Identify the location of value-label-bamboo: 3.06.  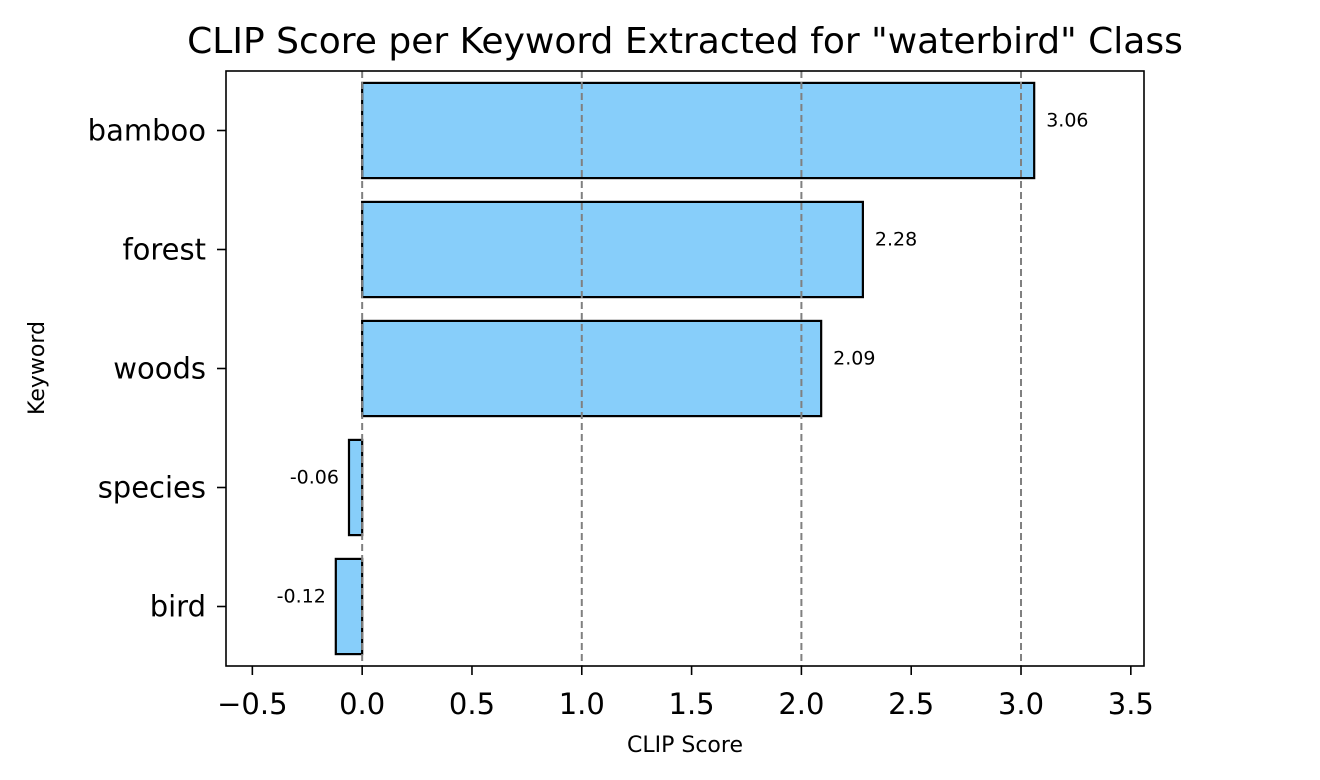
(1067, 121).